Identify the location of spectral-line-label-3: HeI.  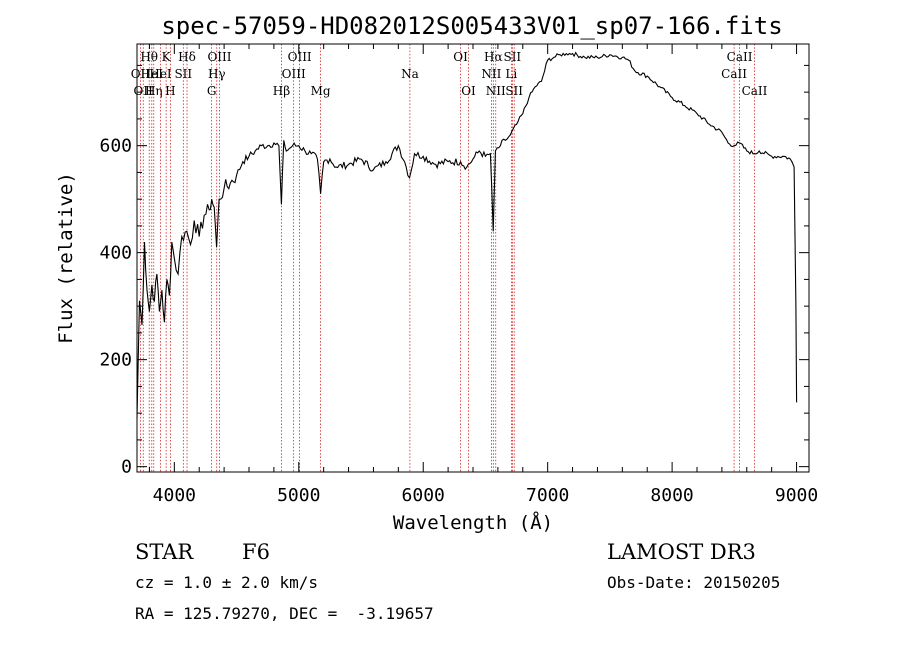
(152, 74).